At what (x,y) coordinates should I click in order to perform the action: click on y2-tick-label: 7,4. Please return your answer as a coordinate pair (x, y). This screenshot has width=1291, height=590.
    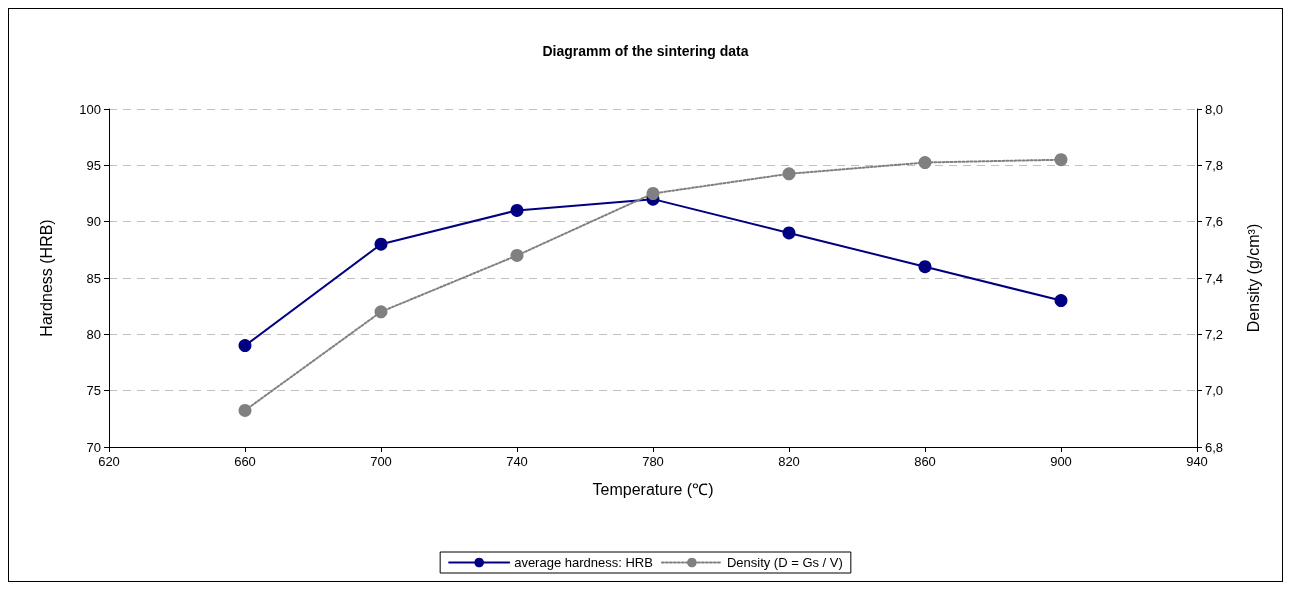
    Looking at the image, I should click on (1214, 278).